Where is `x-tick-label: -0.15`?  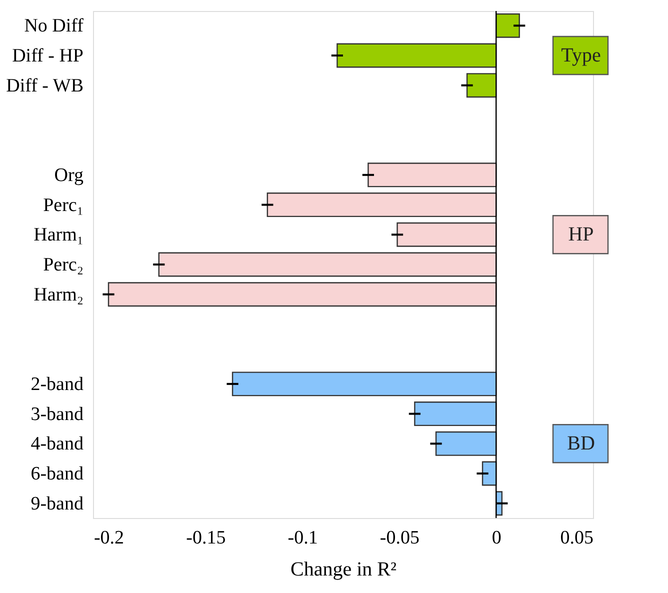 x-tick-label: -0.15 is located at coordinates (206, 538).